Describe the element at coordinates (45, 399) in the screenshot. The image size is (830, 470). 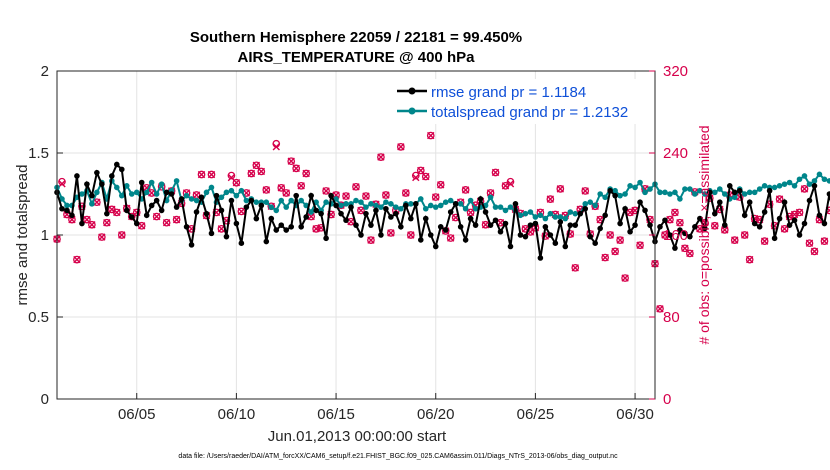
I see `y-tick-label: 0` at that location.